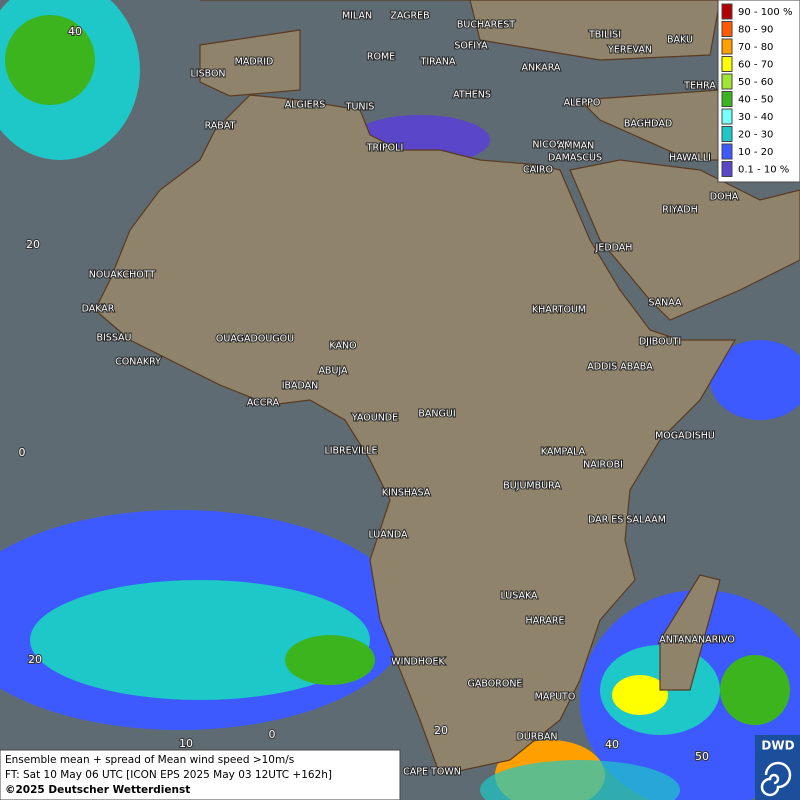 Image resolution: width=800 pixels, height=800 pixels. Describe the element at coordinates (679, 210) in the screenshot. I see `city-label: RIYADH` at that location.